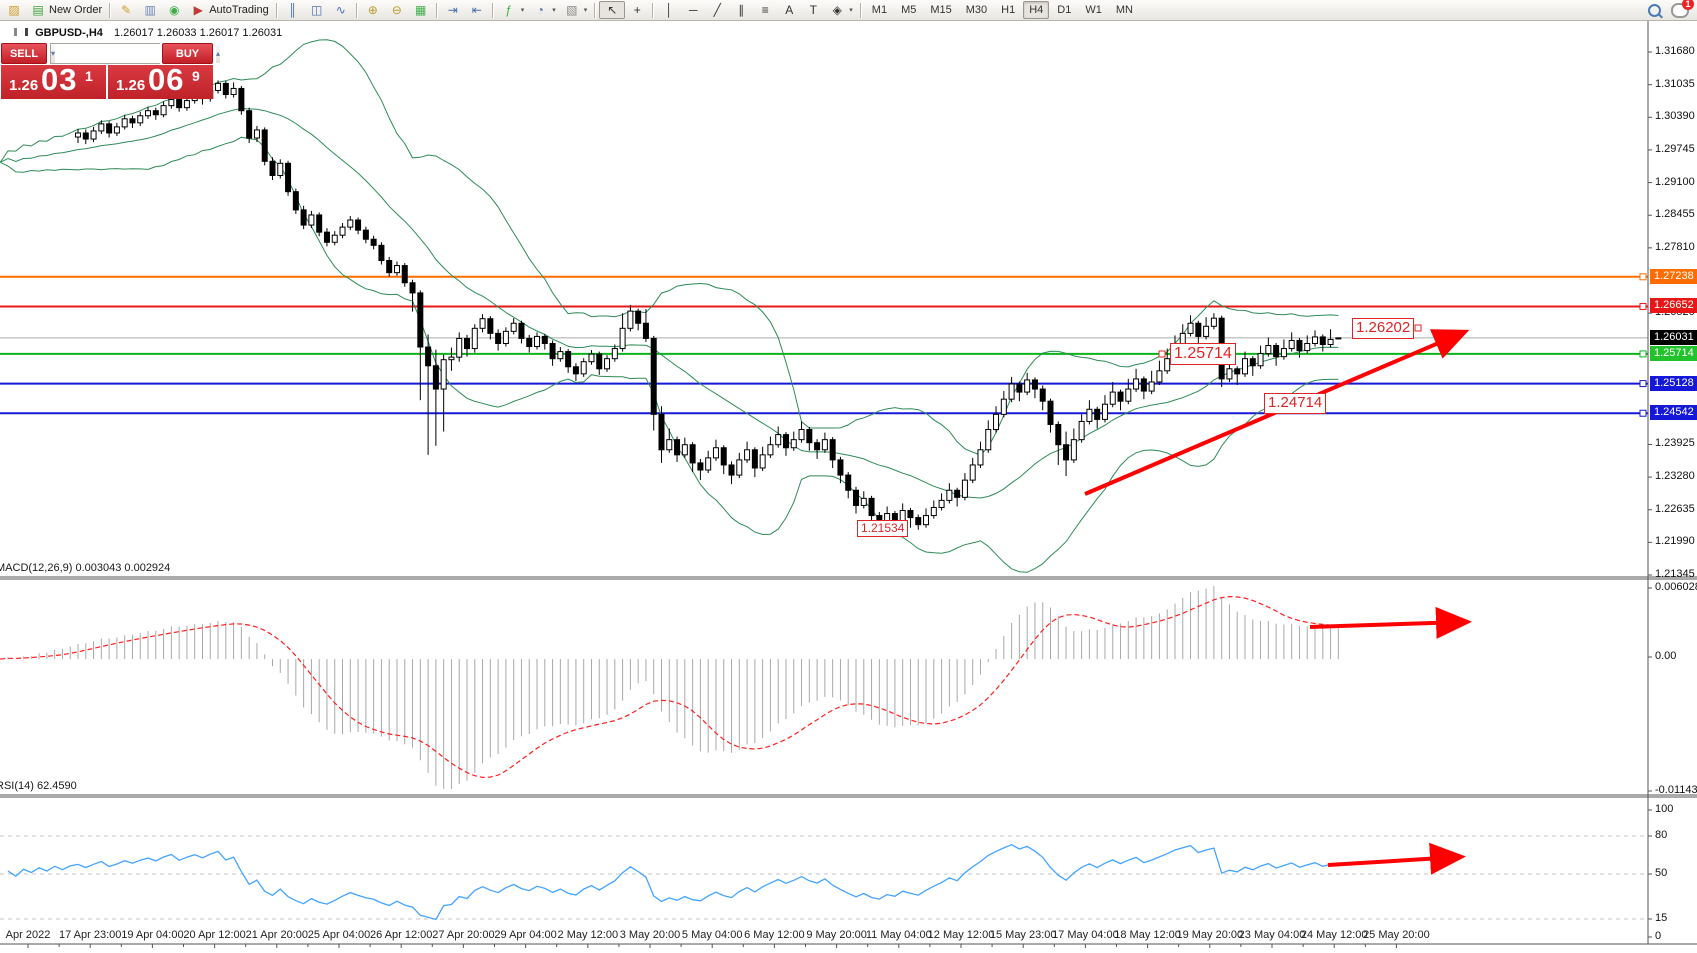  I want to click on price-callout-label: 1.26202, so click(1383, 328).